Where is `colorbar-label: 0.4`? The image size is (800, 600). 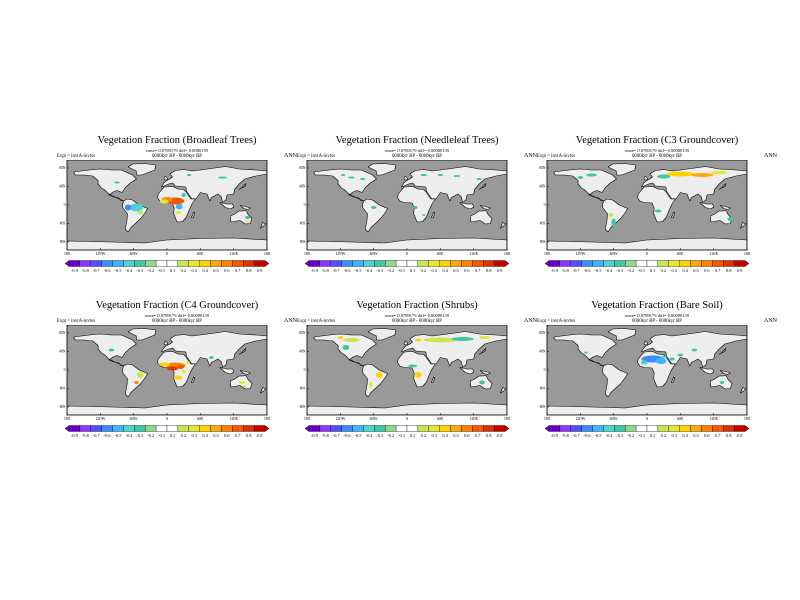 colorbar-label: 0.4 is located at coordinates (445, 435).